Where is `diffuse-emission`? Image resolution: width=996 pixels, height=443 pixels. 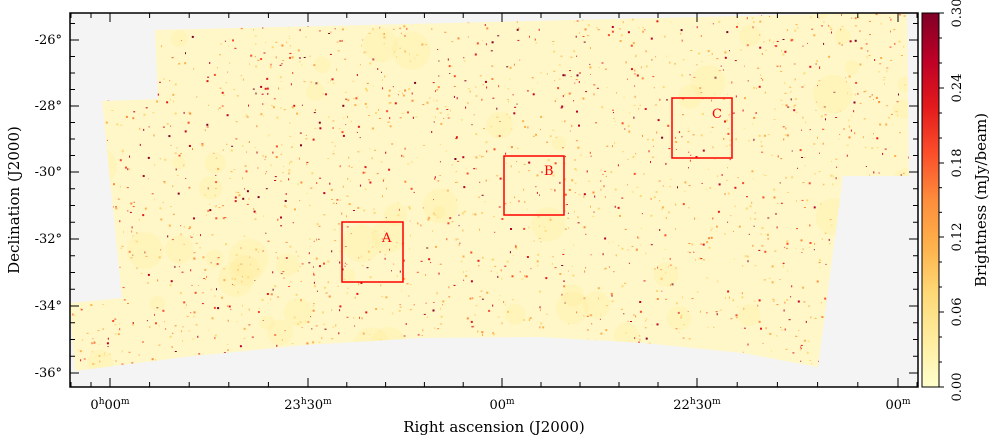 diffuse-emission is located at coordinates (145, 250).